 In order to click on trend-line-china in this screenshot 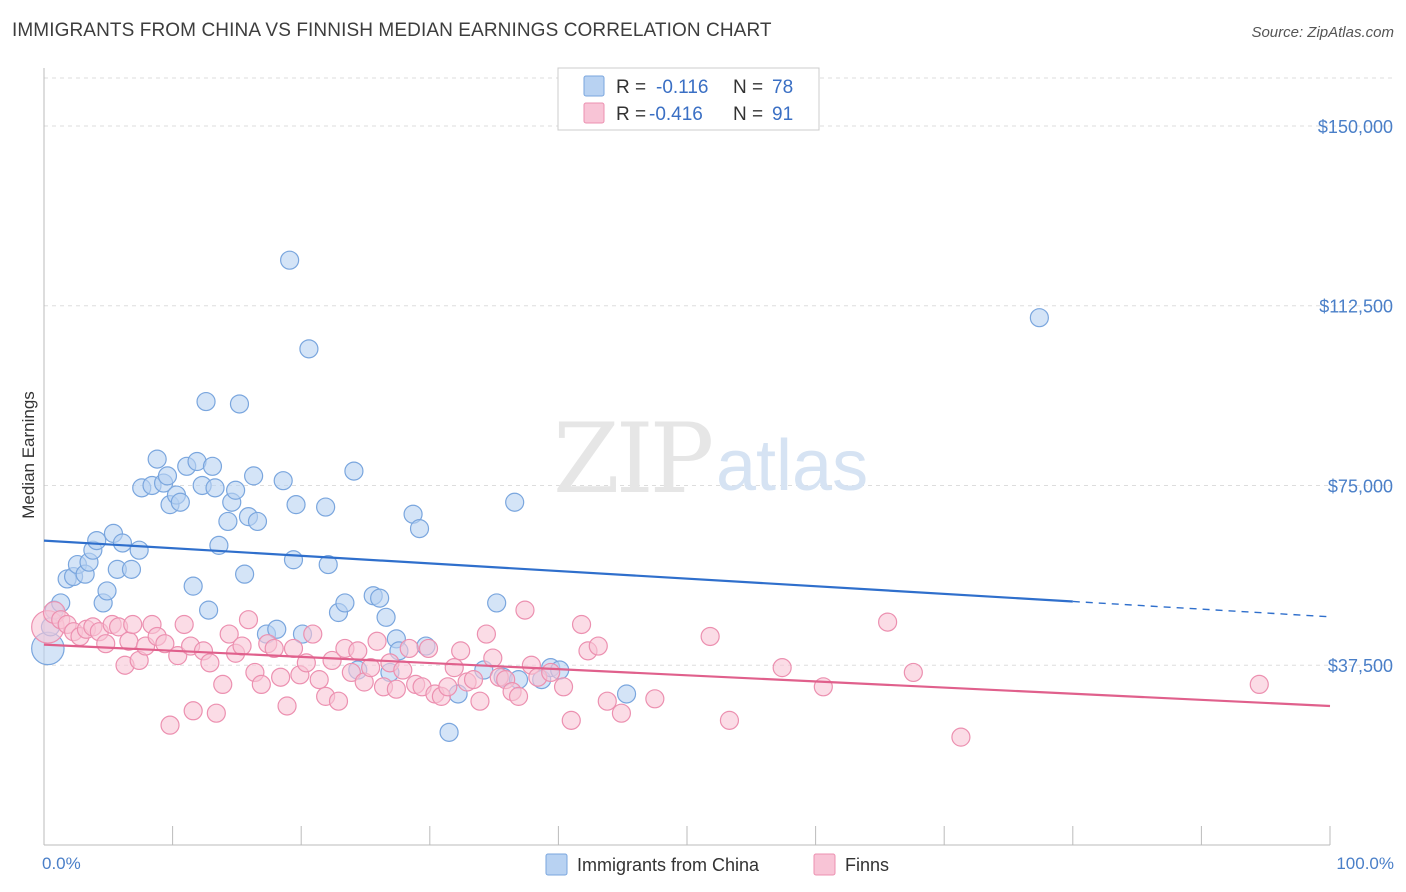, I will do `click(558, 571)`.